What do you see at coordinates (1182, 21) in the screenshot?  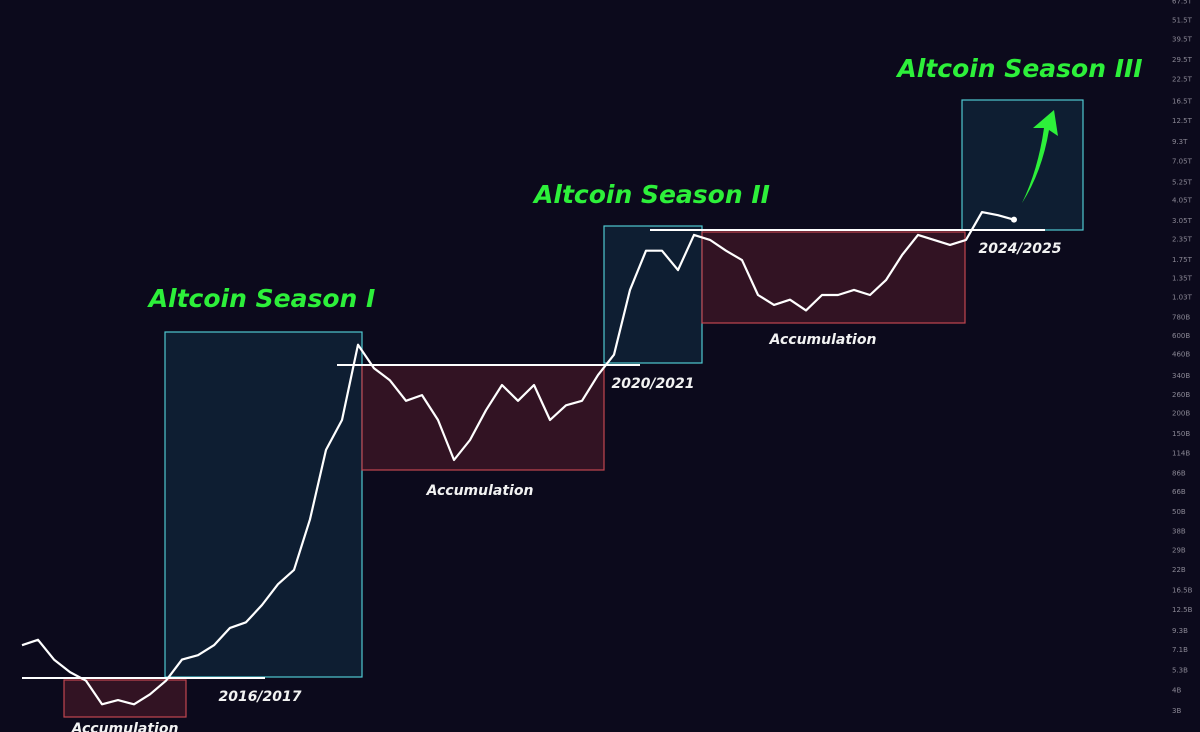 I see `y-tick-label: 51.5T` at bounding box center [1182, 21].